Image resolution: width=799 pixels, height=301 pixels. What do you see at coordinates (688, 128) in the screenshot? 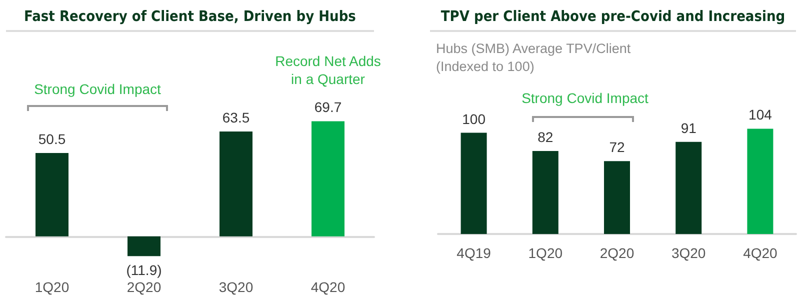
I see `data-label: 91` at bounding box center [688, 128].